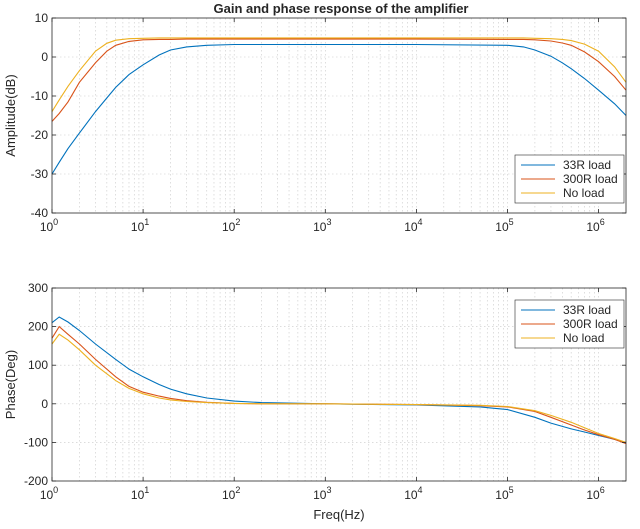 Image resolution: width=640 pixels, height=529 pixels. Describe the element at coordinates (38, 327) in the screenshot. I see `y-tick-label: 200` at that location.